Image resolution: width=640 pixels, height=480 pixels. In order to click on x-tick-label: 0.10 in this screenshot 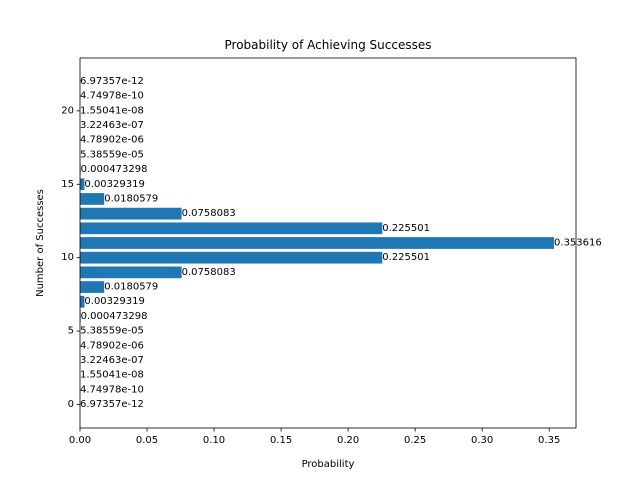, I will do `click(214, 440)`.